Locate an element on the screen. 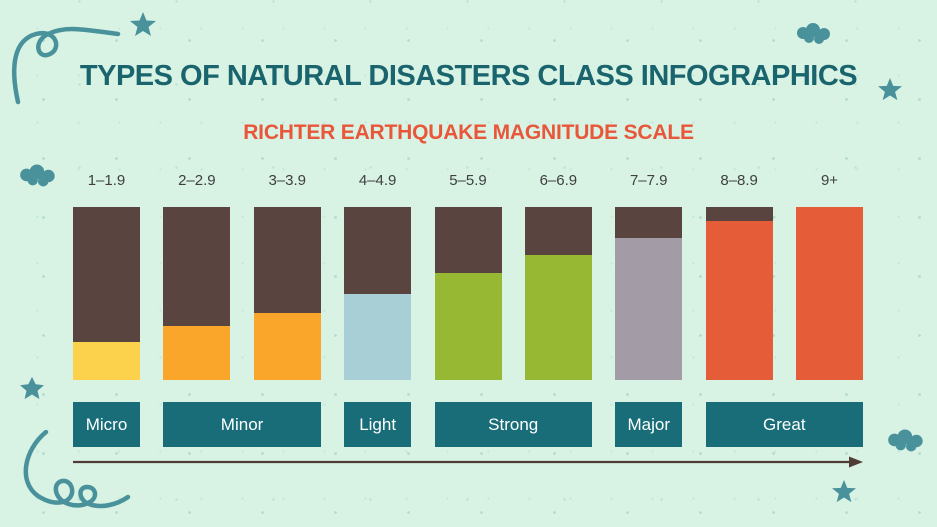 This screenshot has width=937, height=527. bar-column: 3–3.9 is located at coordinates (287, 275).